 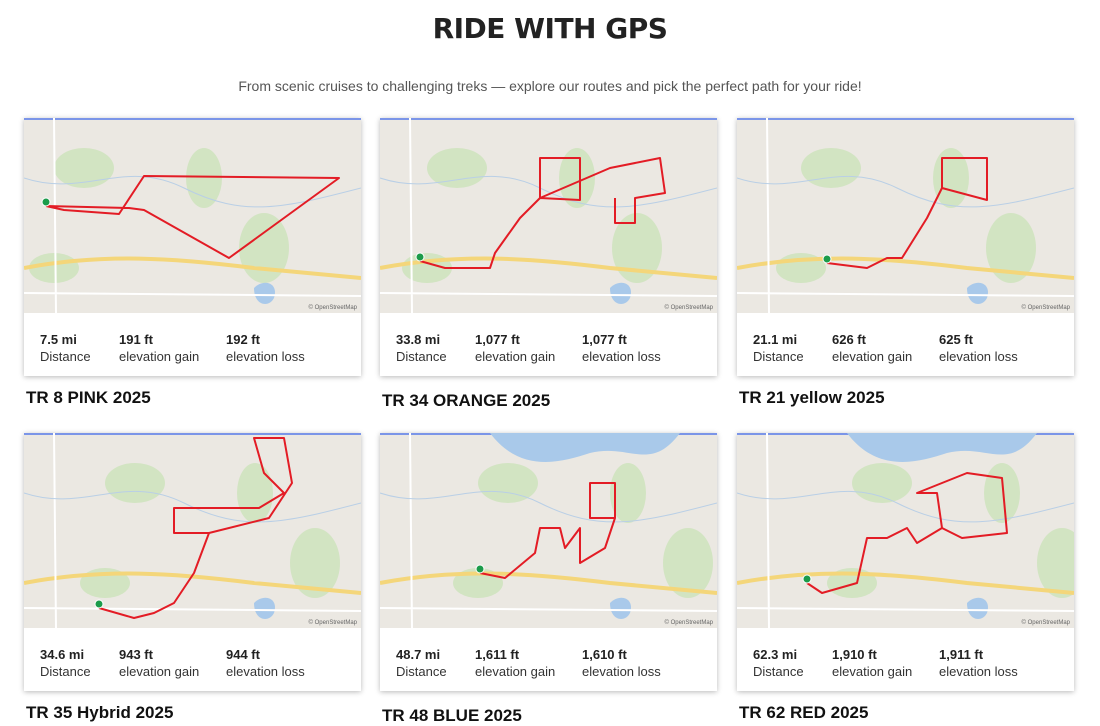 I want to click on route-title: TR 35 Hybrid 2025, so click(x=100, y=712).